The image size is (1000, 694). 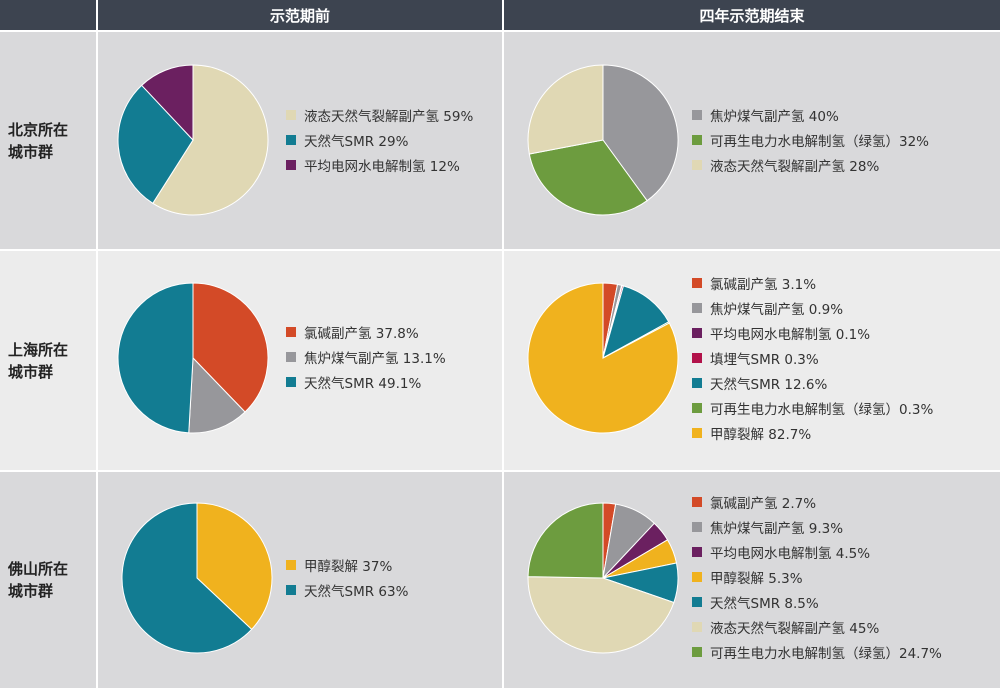 I want to click on legend-item: 焦炉煤气副产氢 9.3%, so click(x=817, y=526).